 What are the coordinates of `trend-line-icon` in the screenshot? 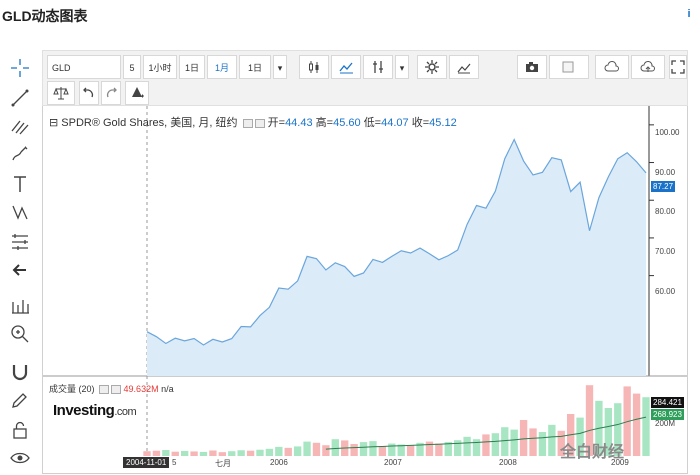 It's located at (20, 98).